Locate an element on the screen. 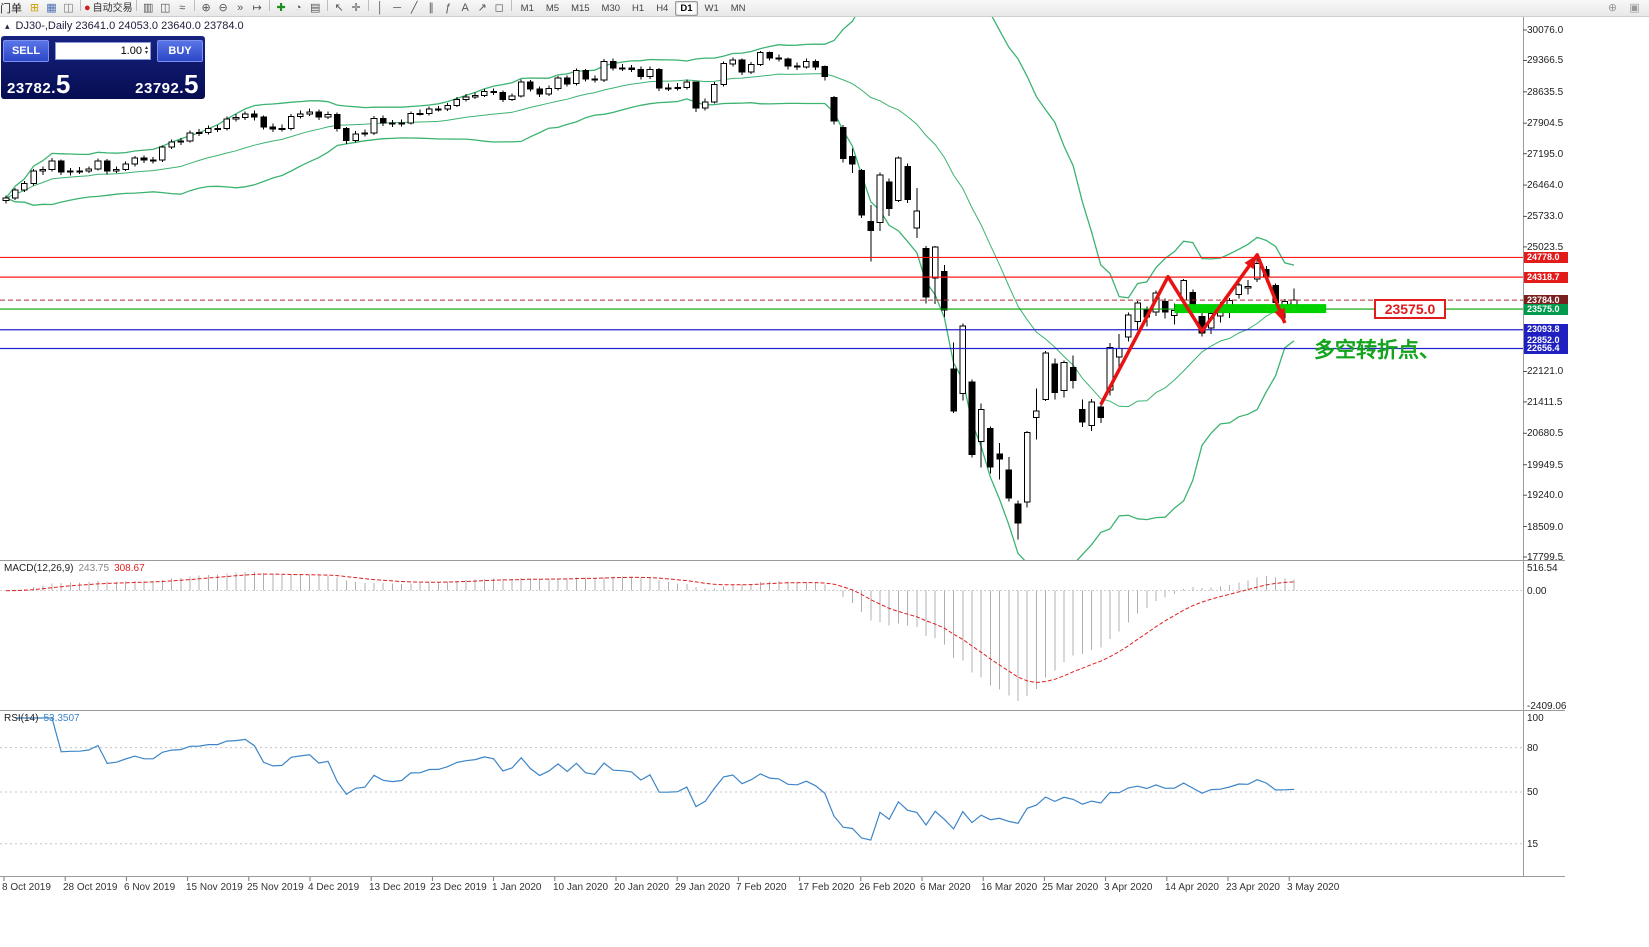 The height and width of the screenshot is (947, 1649). auto-scroll-icon: » is located at coordinates (240, 8).